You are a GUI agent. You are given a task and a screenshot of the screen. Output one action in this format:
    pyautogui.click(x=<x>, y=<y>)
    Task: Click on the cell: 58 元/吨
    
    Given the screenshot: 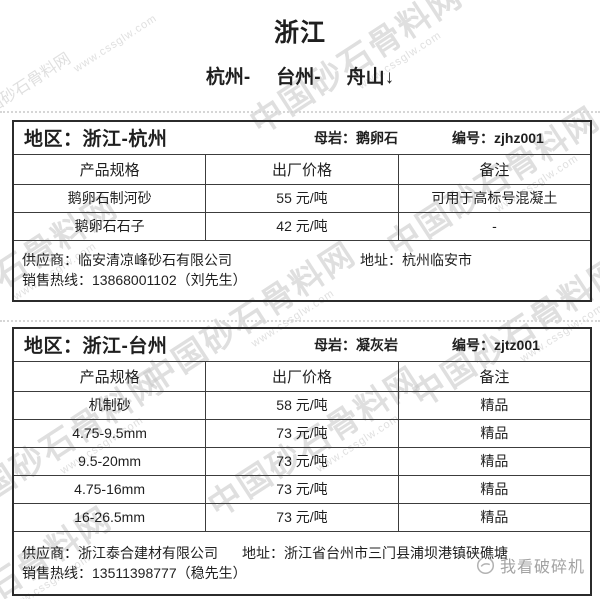 What is the action you would take?
    pyautogui.click(x=302, y=405)
    